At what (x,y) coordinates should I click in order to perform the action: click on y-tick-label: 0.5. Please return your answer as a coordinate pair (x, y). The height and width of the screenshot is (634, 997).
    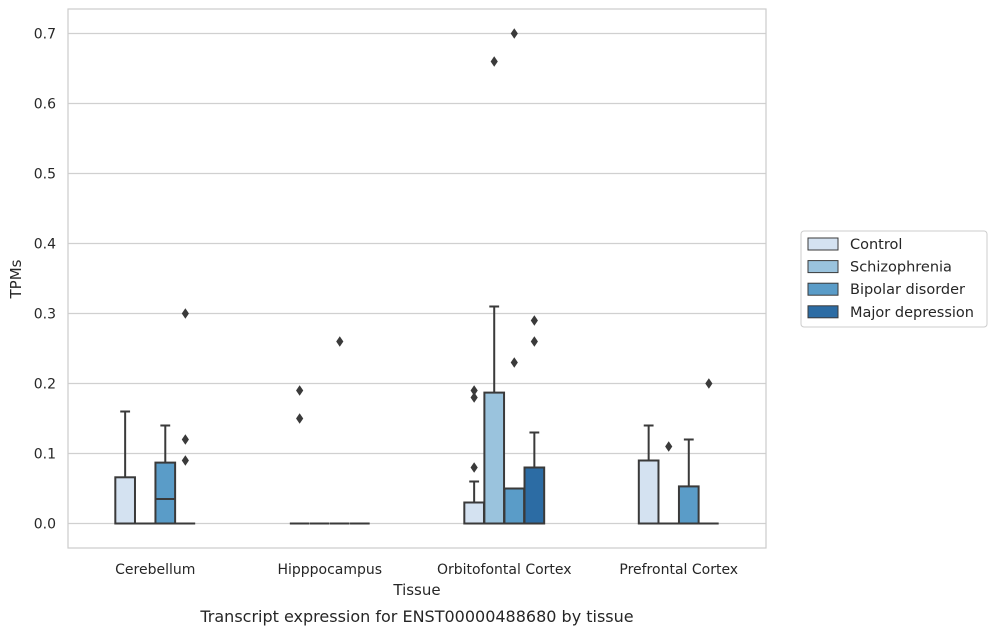
    Looking at the image, I should click on (45, 175).